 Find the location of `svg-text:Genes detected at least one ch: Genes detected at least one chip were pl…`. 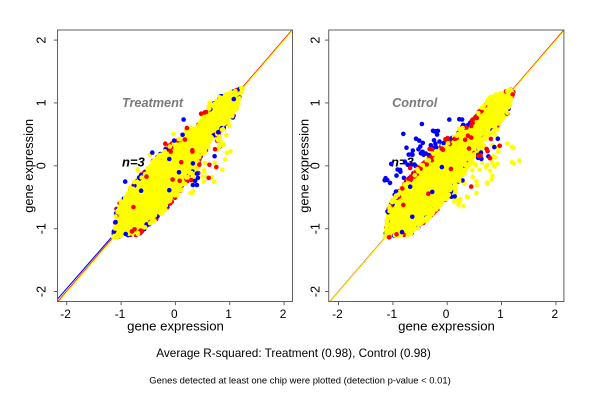

svg-text:Genes detected at least one ch: Genes detected at least one chip were pl… is located at coordinates (299, 379).